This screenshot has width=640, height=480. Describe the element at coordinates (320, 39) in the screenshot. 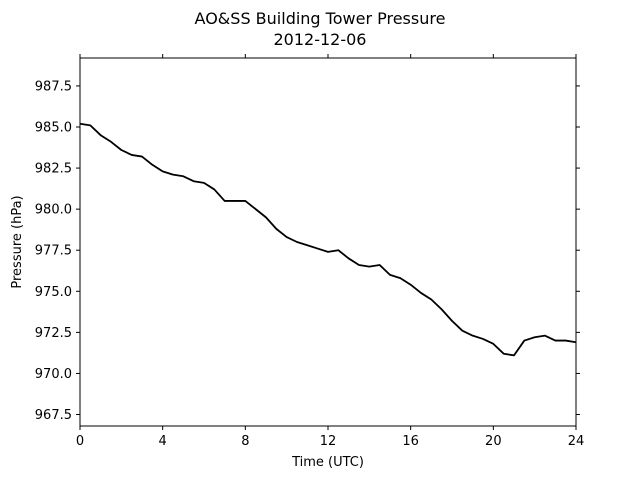

I see `chart-subtitle: 2012-12-06` at that location.